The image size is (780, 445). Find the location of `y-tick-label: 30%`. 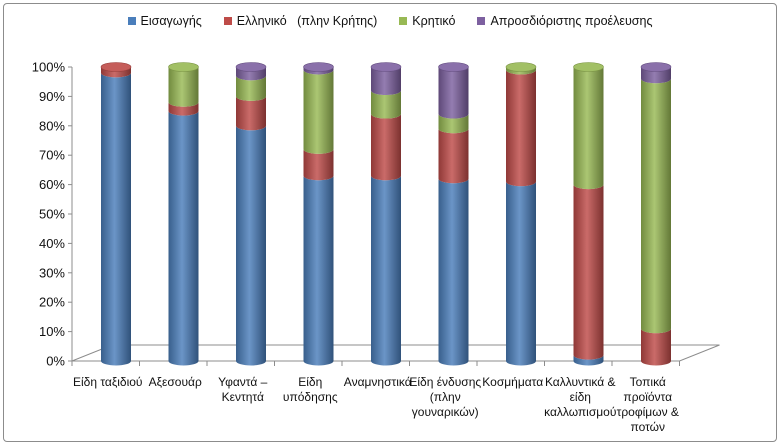

y-tick-label: 30% is located at coordinates (52, 272).